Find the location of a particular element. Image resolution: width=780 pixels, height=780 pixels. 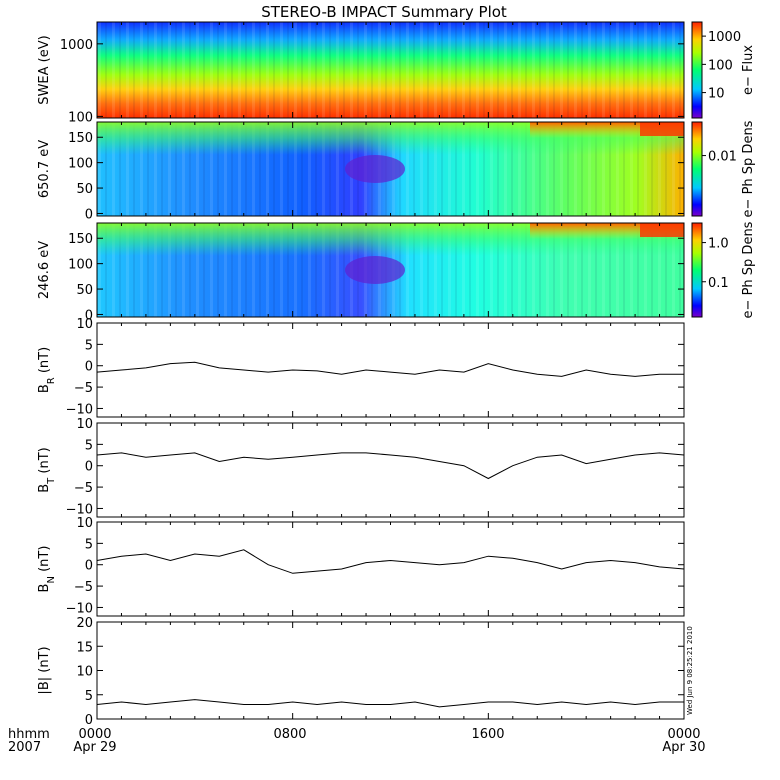

year-label: 2007 is located at coordinates (24, 747).